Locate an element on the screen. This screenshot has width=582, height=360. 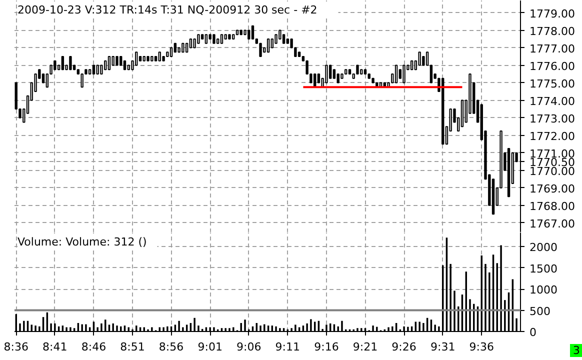
x-tick-label: 8:41 is located at coordinates (55, 347).